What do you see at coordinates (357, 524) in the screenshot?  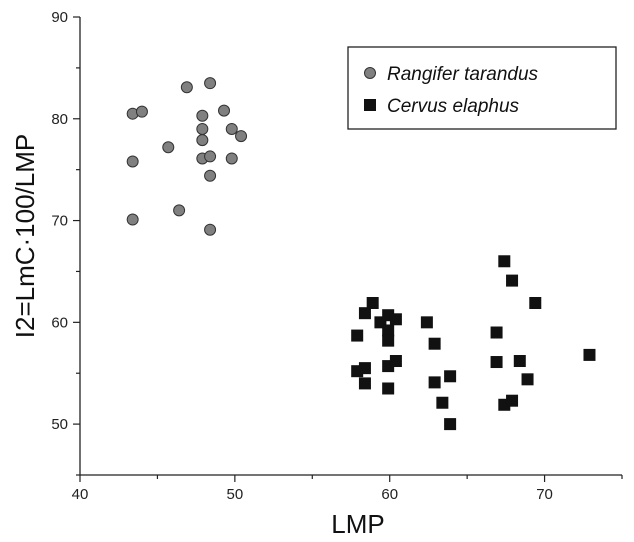 I see `x-axis-title: LMP` at bounding box center [357, 524].